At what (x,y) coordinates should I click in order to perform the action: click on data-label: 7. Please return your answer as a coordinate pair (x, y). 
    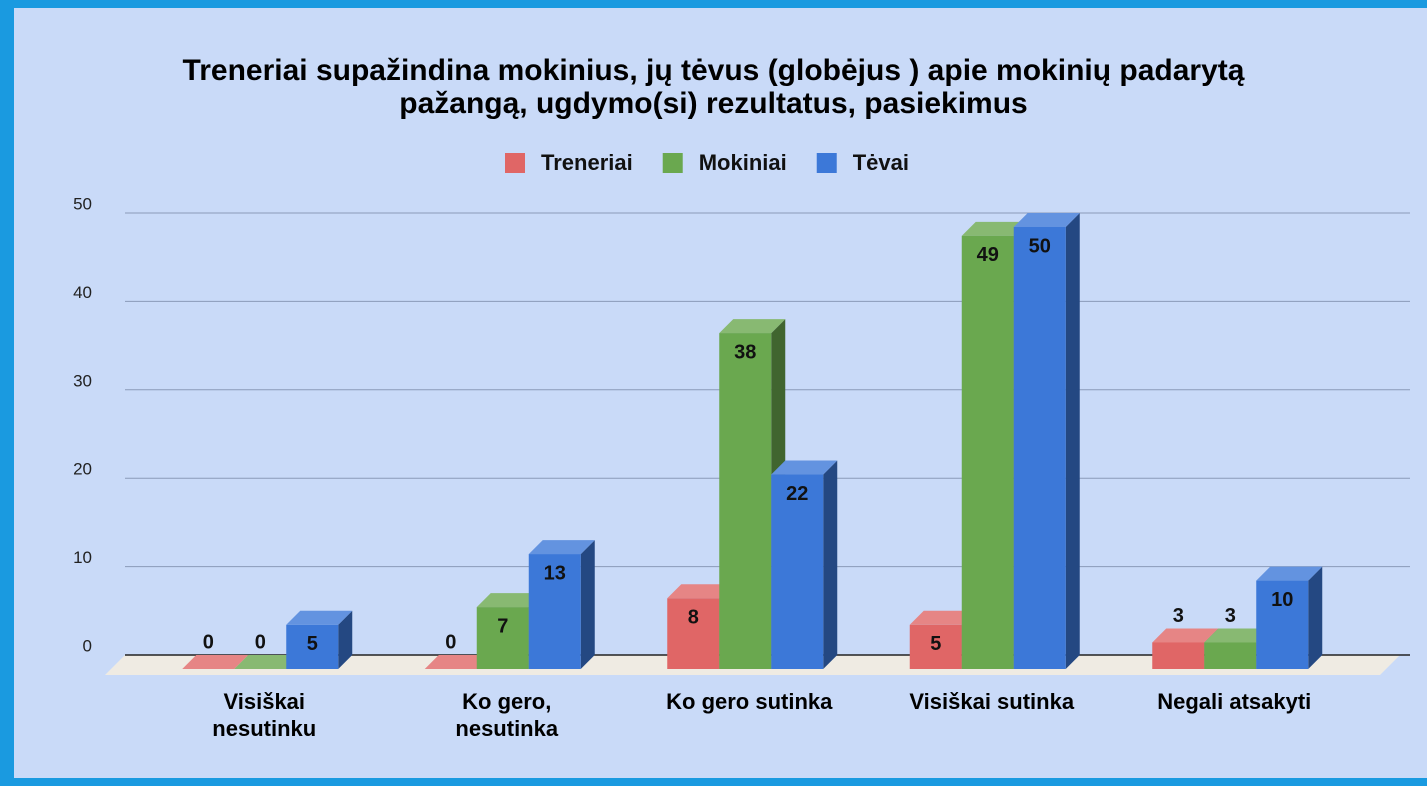
    Looking at the image, I should click on (502, 626).